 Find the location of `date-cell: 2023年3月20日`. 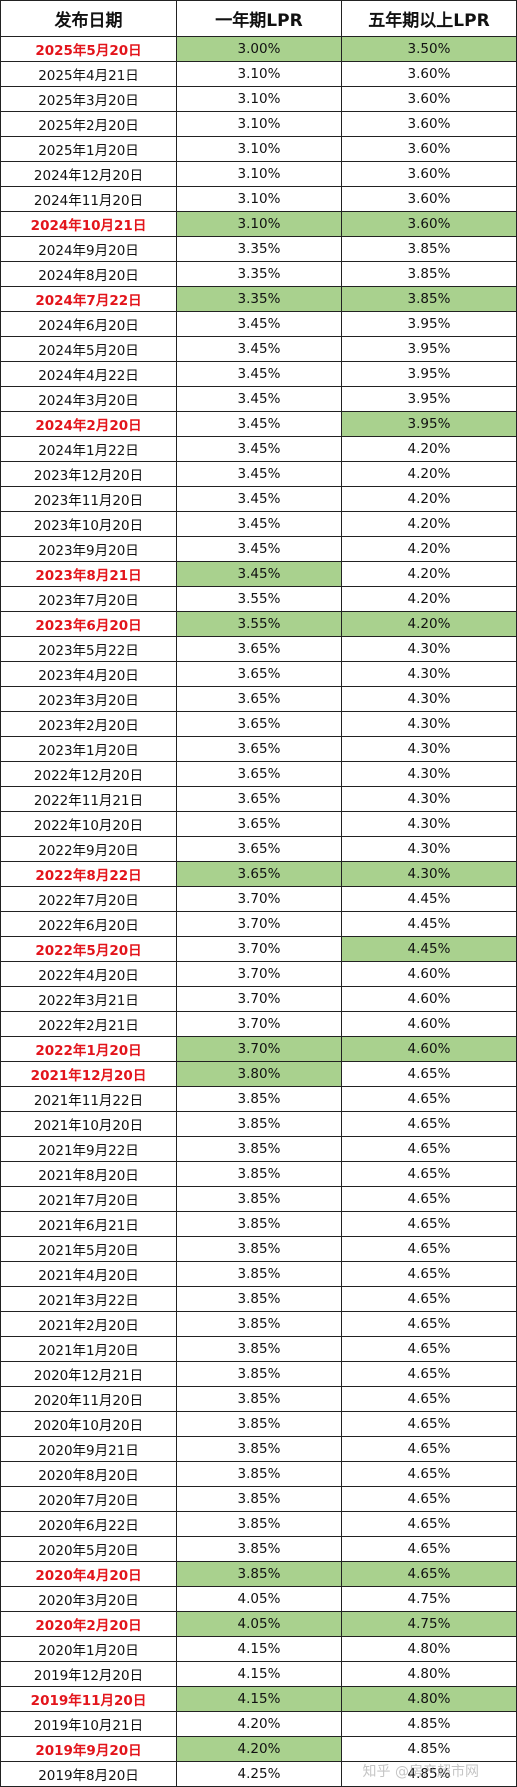

date-cell: 2023年3月20日 is located at coordinates (89, 699).